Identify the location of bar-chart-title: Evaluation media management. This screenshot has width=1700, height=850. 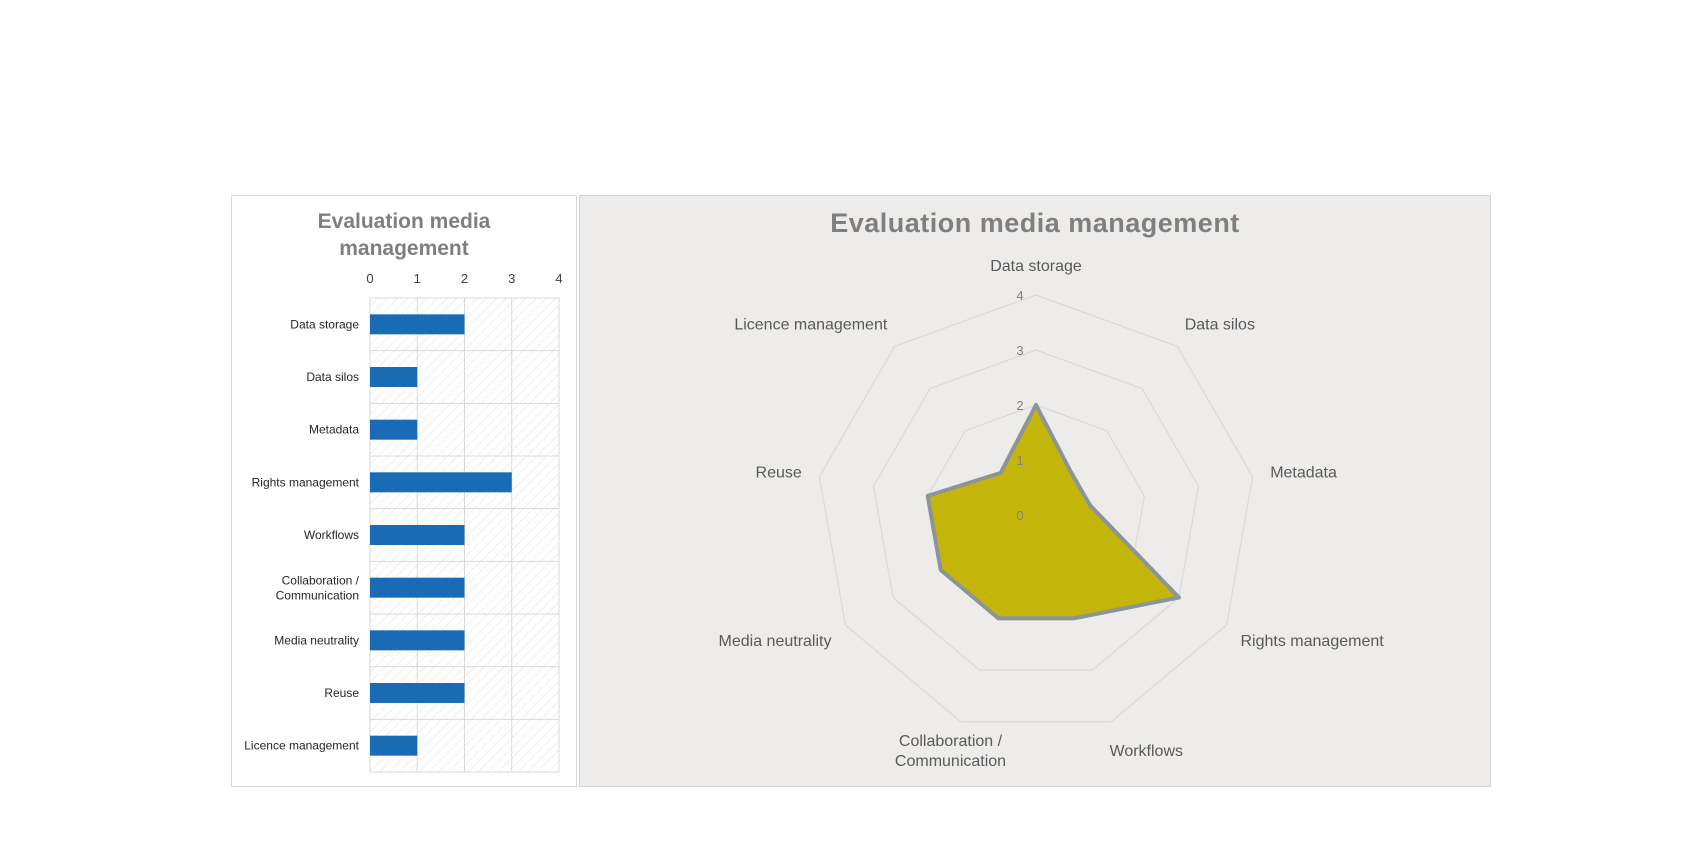
(404, 235).